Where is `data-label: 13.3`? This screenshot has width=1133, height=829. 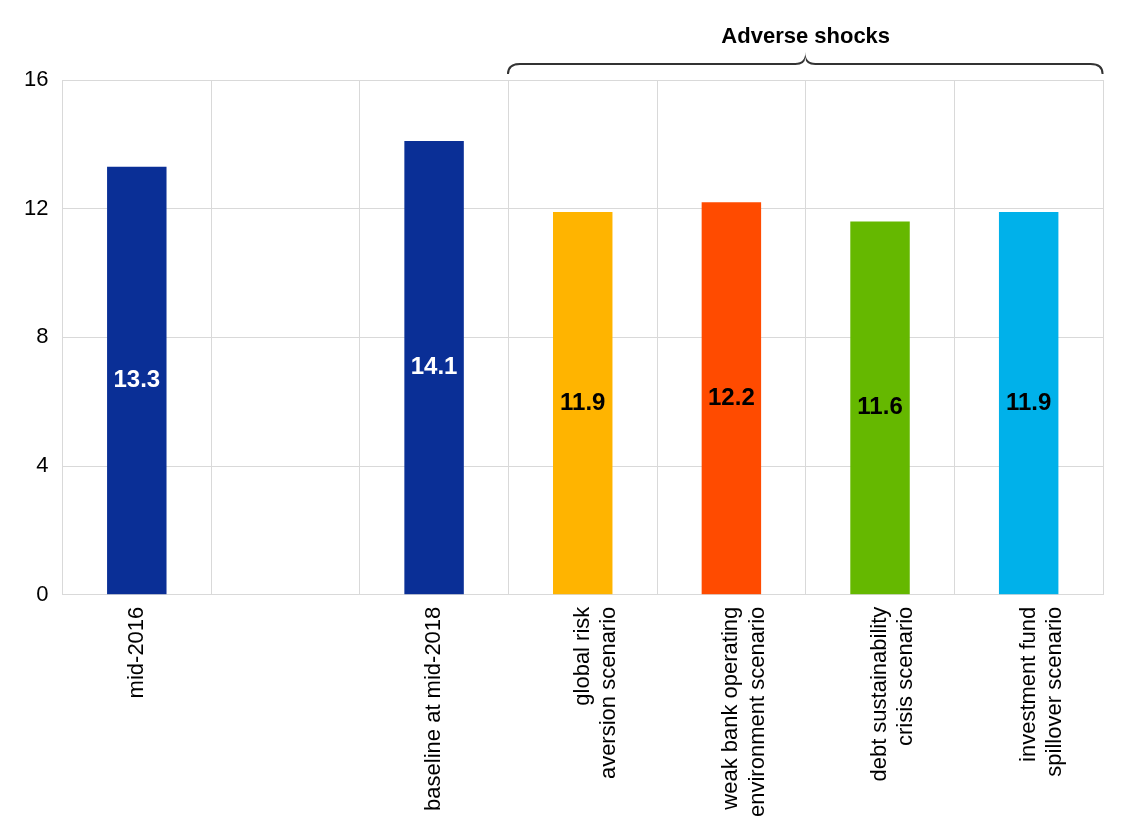 data-label: 13.3 is located at coordinates (137, 379).